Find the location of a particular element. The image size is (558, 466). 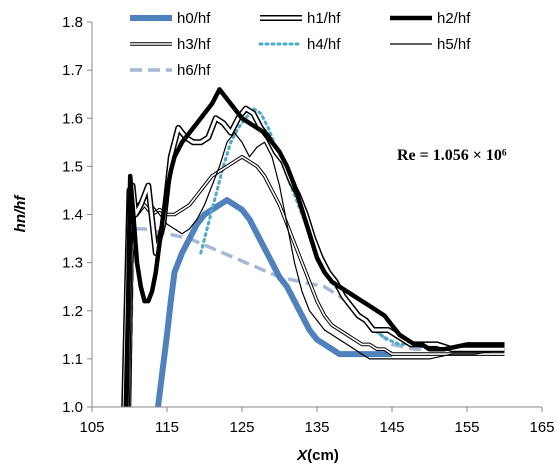

legend-label: h1/hf is located at coordinates (324, 18).